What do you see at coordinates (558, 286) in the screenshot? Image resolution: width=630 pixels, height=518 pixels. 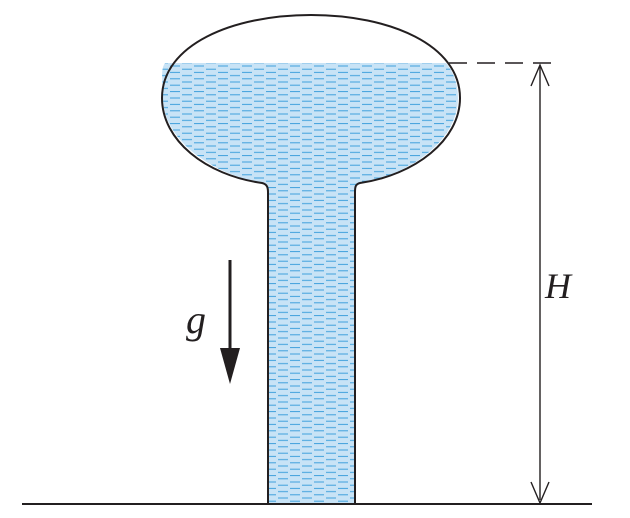 I see `height-label: H` at bounding box center [558, 286].